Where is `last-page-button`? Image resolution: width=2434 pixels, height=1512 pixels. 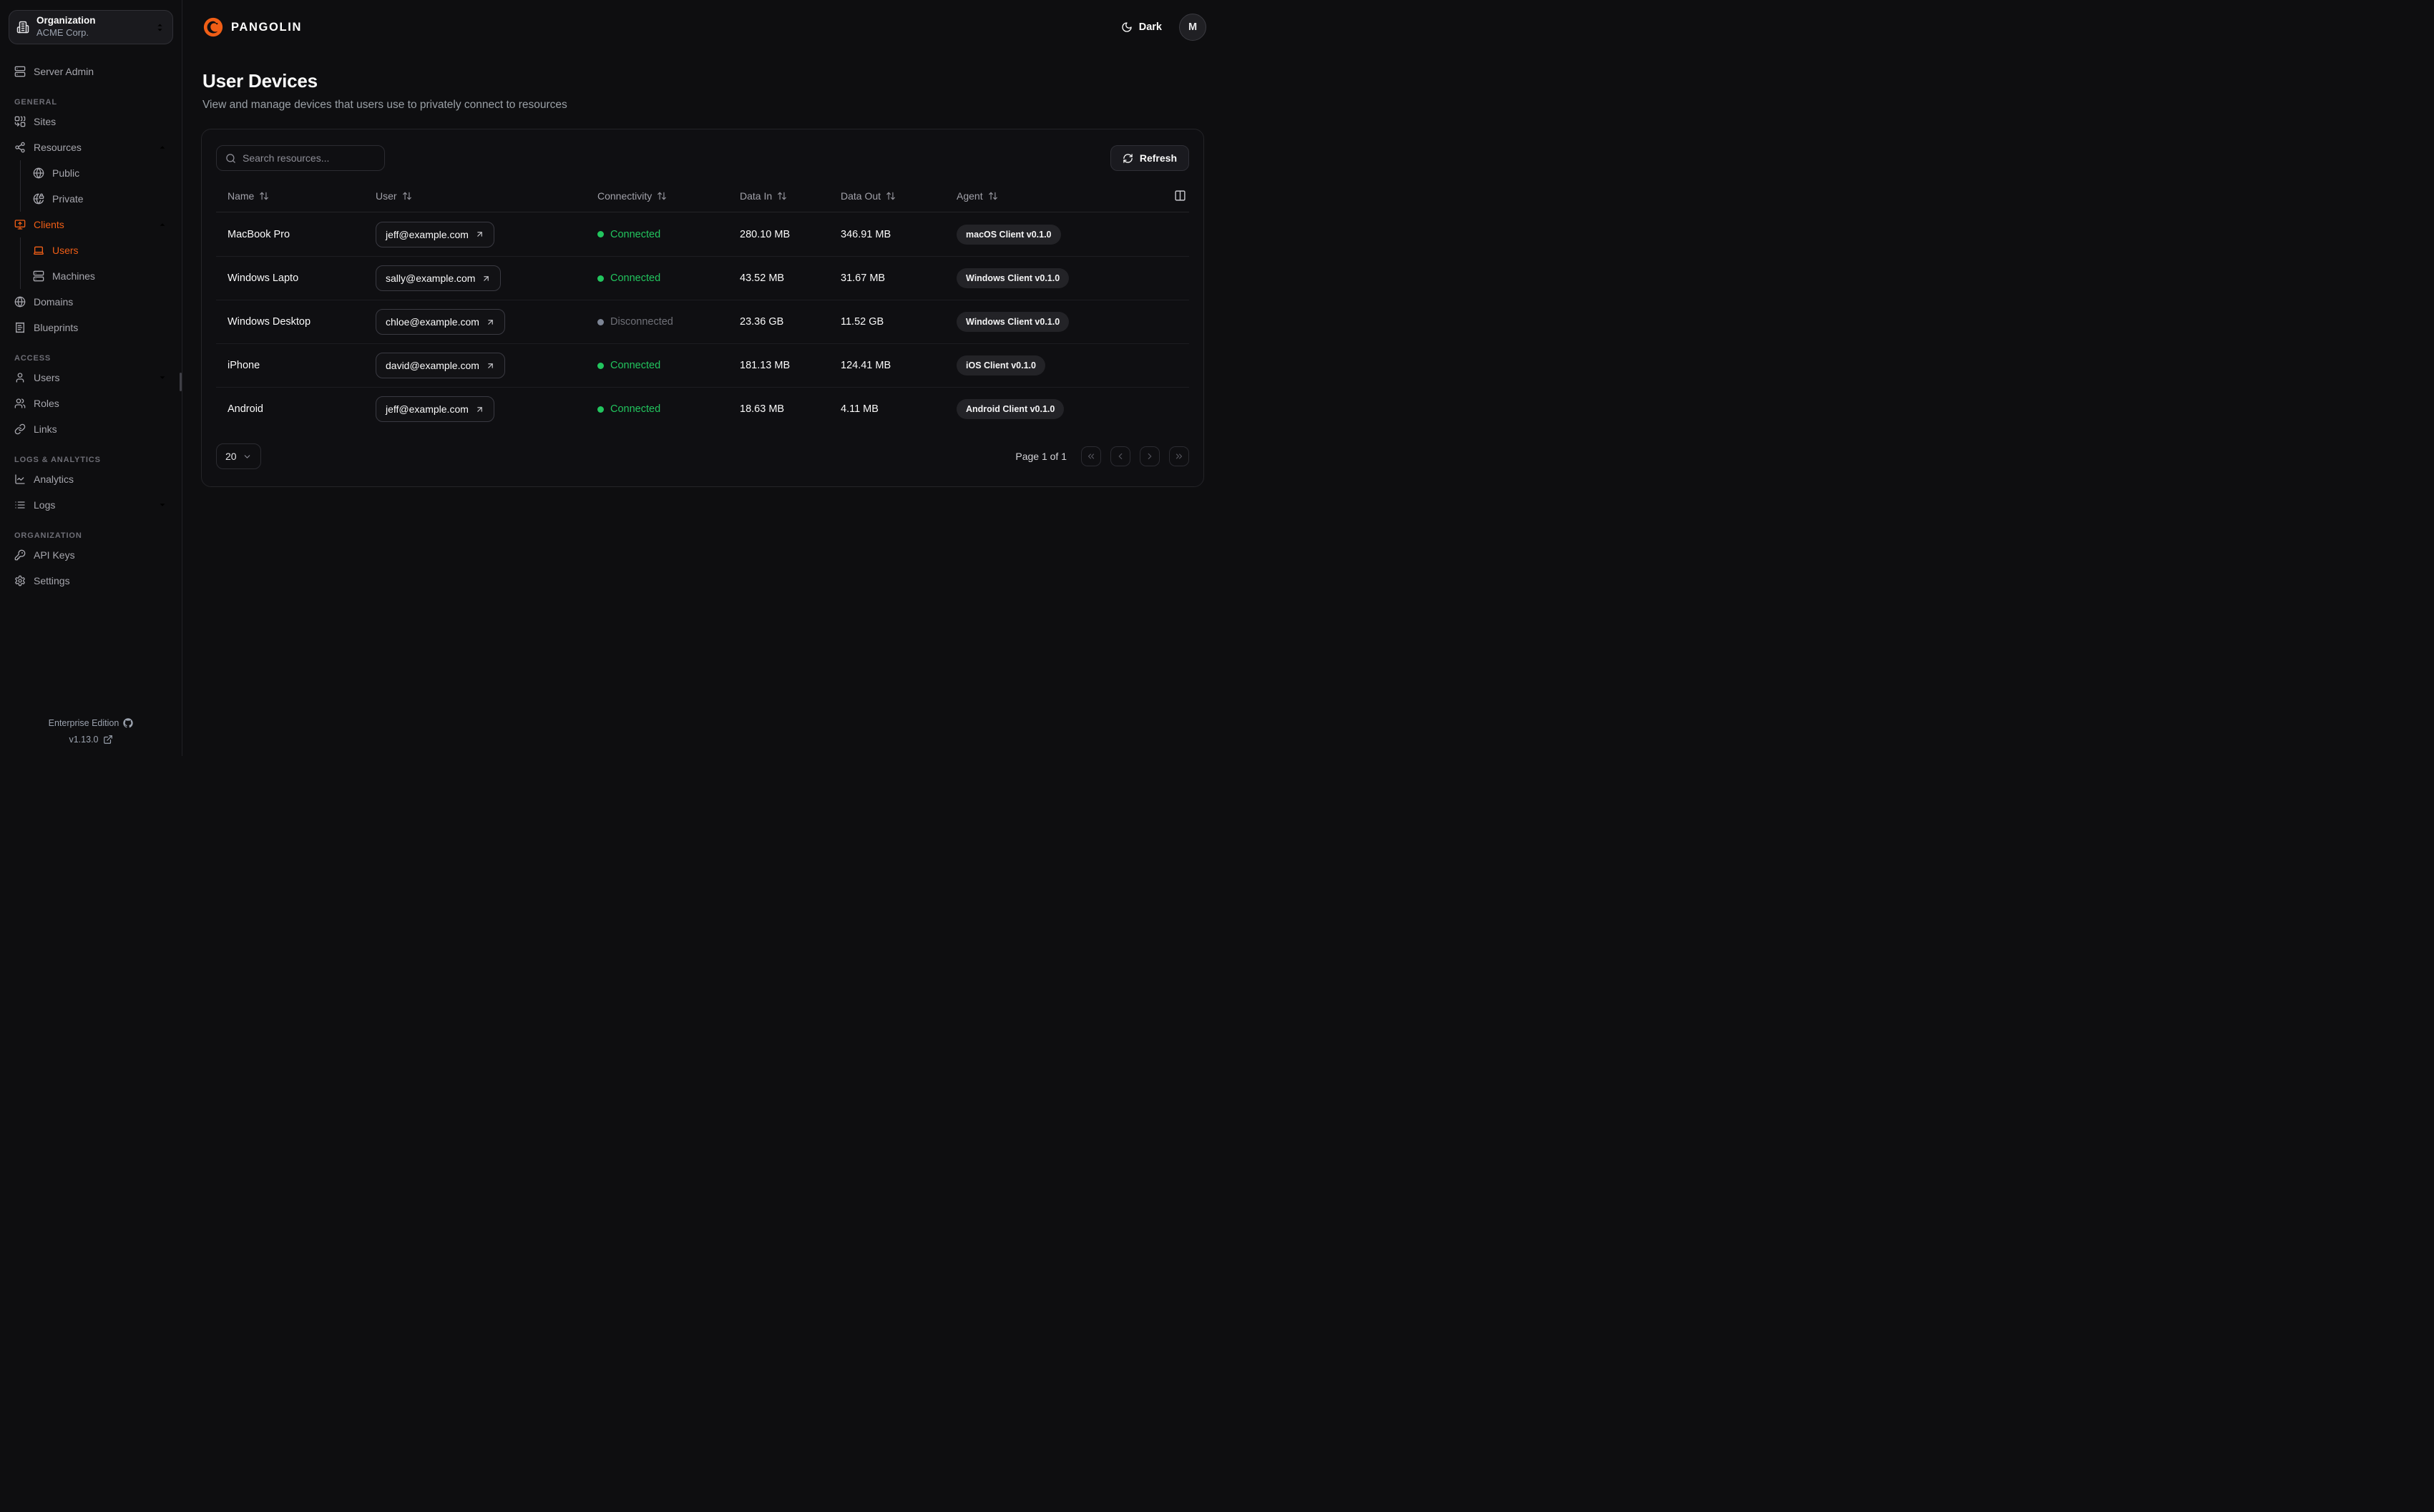 last-page-button is located at coordinates (1179, 456).